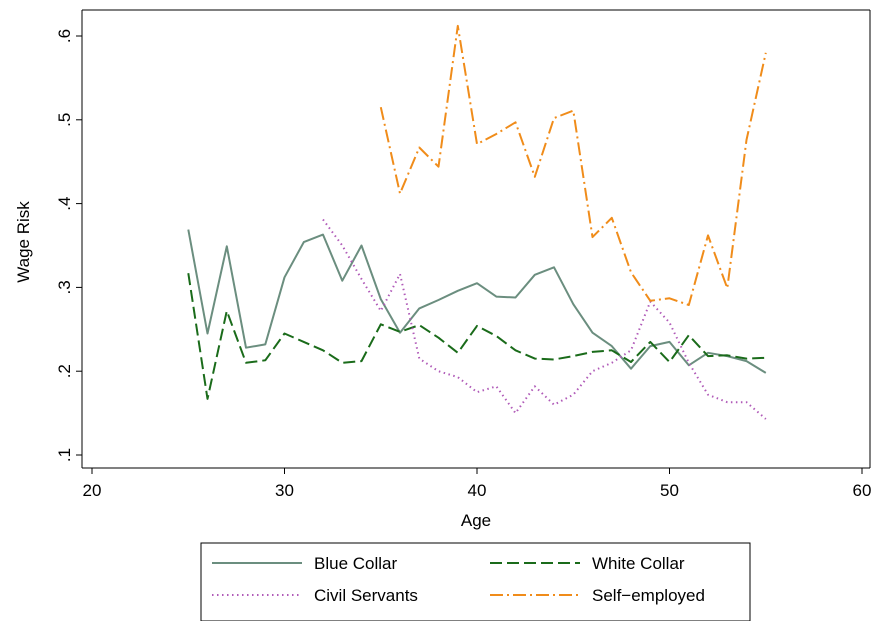 This screenshot has width=882, height=621. I want to click on x-axis-ticks: 20 30 40 50 60, so click(477, 484).